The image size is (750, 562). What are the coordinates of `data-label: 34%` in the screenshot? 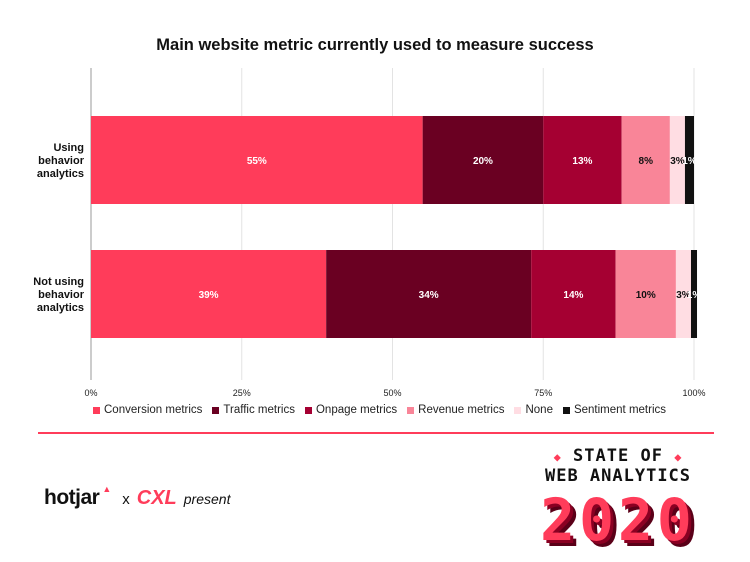 It's located at (429, 295).